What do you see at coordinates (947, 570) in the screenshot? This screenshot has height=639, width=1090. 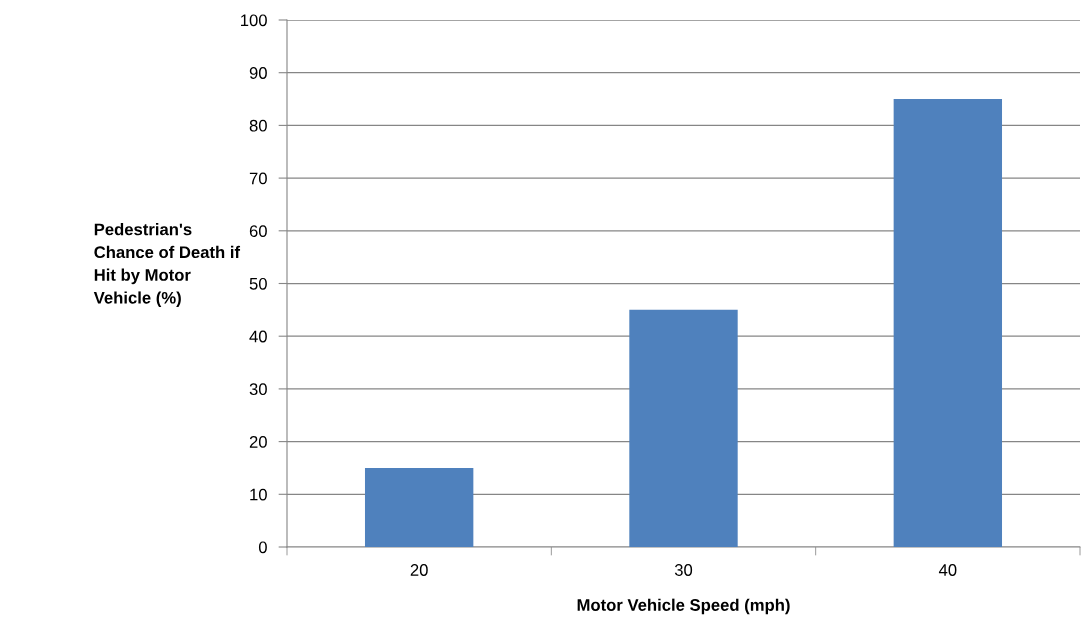 I see `x-tick-label: 40` at bounding box center [947, 570].